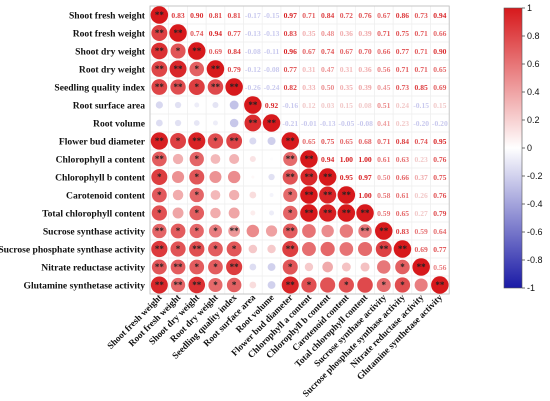 This screenshot has height=401, width=550. What do you see at coordinates (346, 33) in the screenshot?
I see `correlation-value: 0.36` at bounding box center [346, 33].